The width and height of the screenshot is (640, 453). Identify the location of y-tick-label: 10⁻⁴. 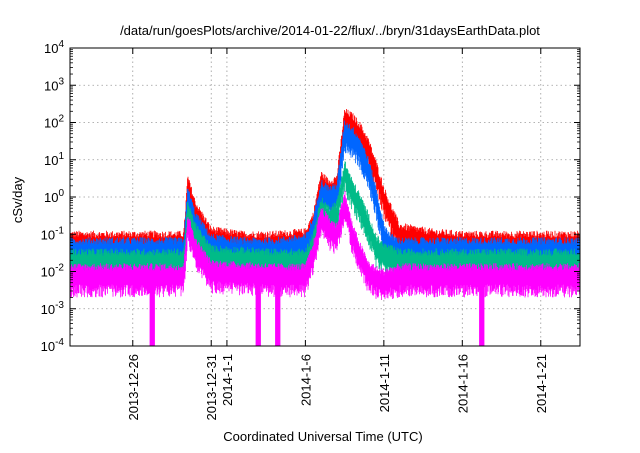
(53, 345).